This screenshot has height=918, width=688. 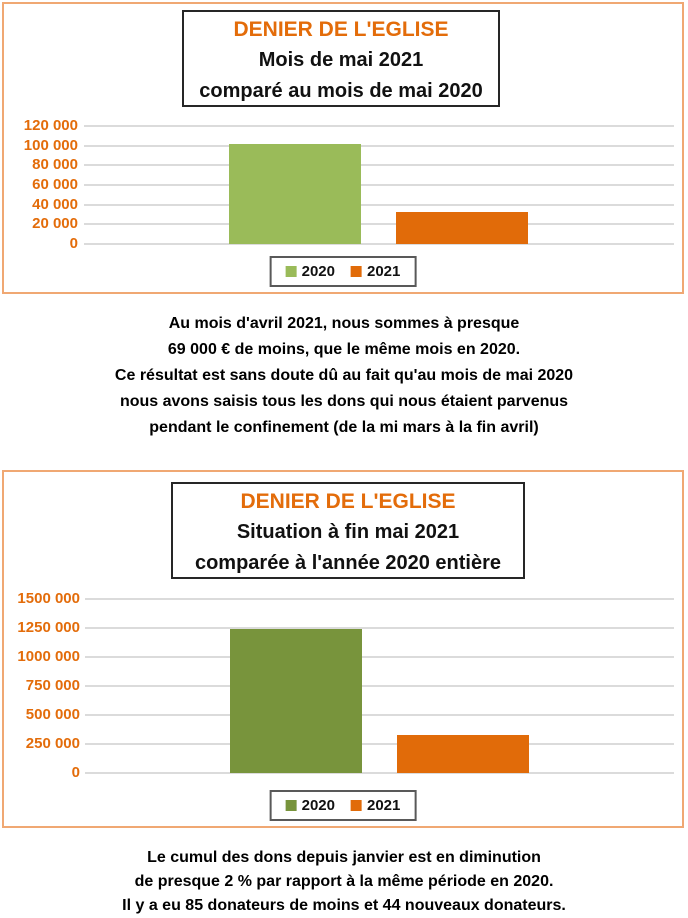 I want to click on y-tick-label: 1250 000, so click(x=48, y=627).